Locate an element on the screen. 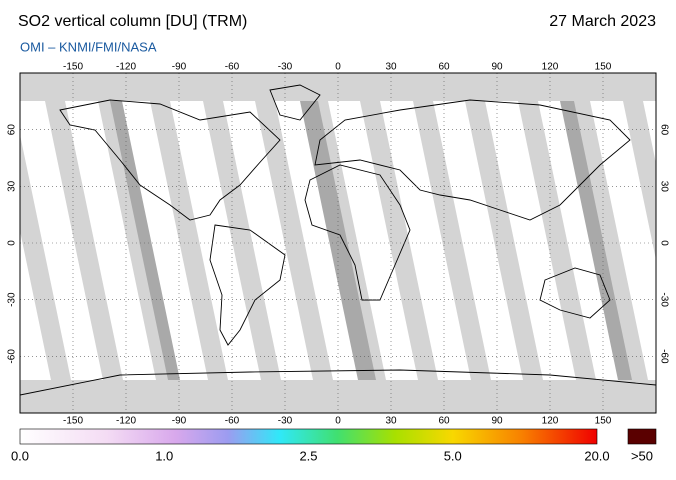 This screenshot has height=480, width=676. lon-label-bottom: -150 is located at coordinates (73, 421).